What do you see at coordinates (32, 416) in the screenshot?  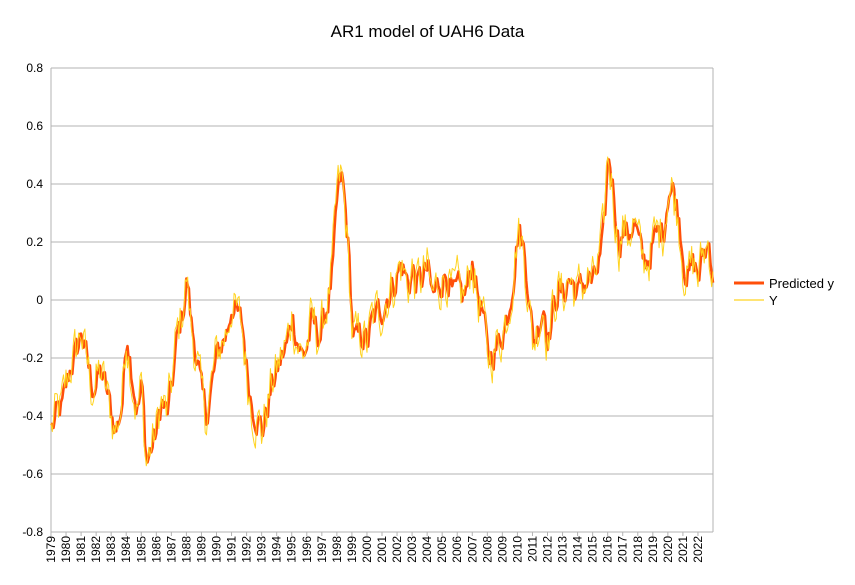 I see `y-tick-label: -0.4` at bounding box center [32, 416].